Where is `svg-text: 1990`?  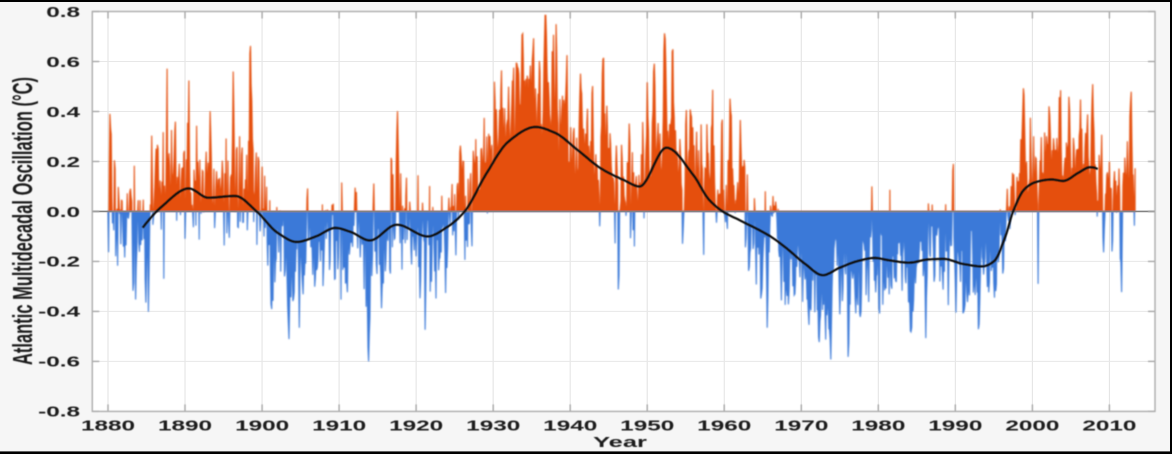
svg-text: 1990 is located at coordinates (955, 426).